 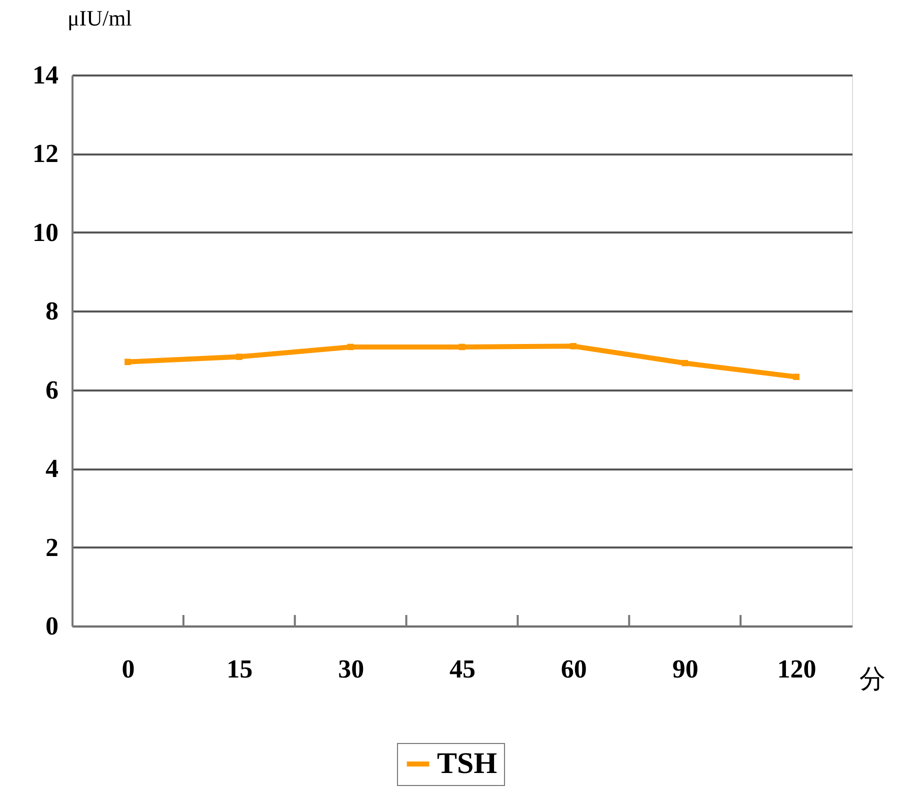 What do you see at coordinates (685, 669) in the screenshot?
I see `x-tick-label: 90` at bounding box center [685, 669].